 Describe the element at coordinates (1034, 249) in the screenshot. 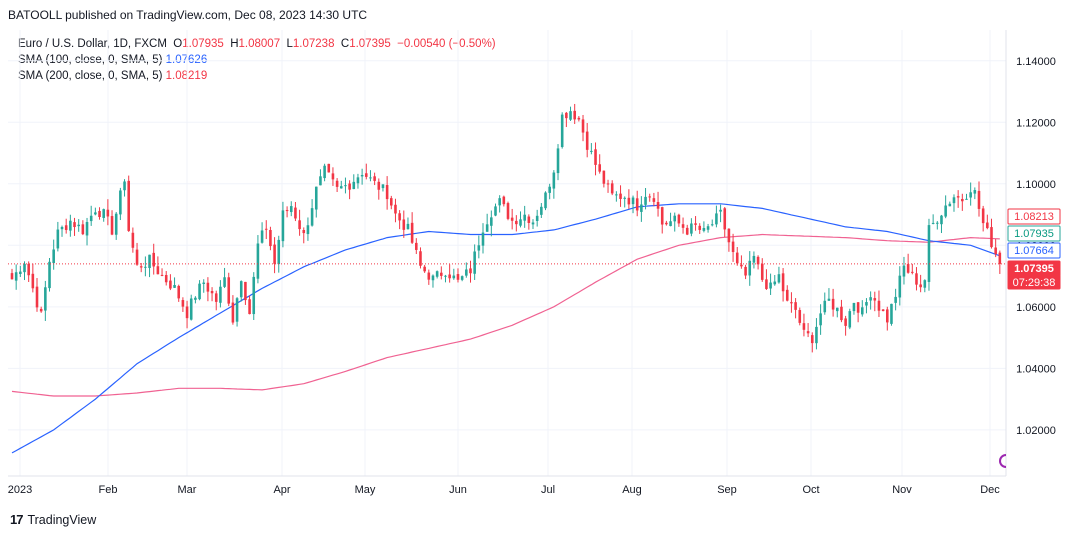

I see `price-label-layer: 1.08213 1.07935 1.07664 1.07395 07:29:38` at that location.